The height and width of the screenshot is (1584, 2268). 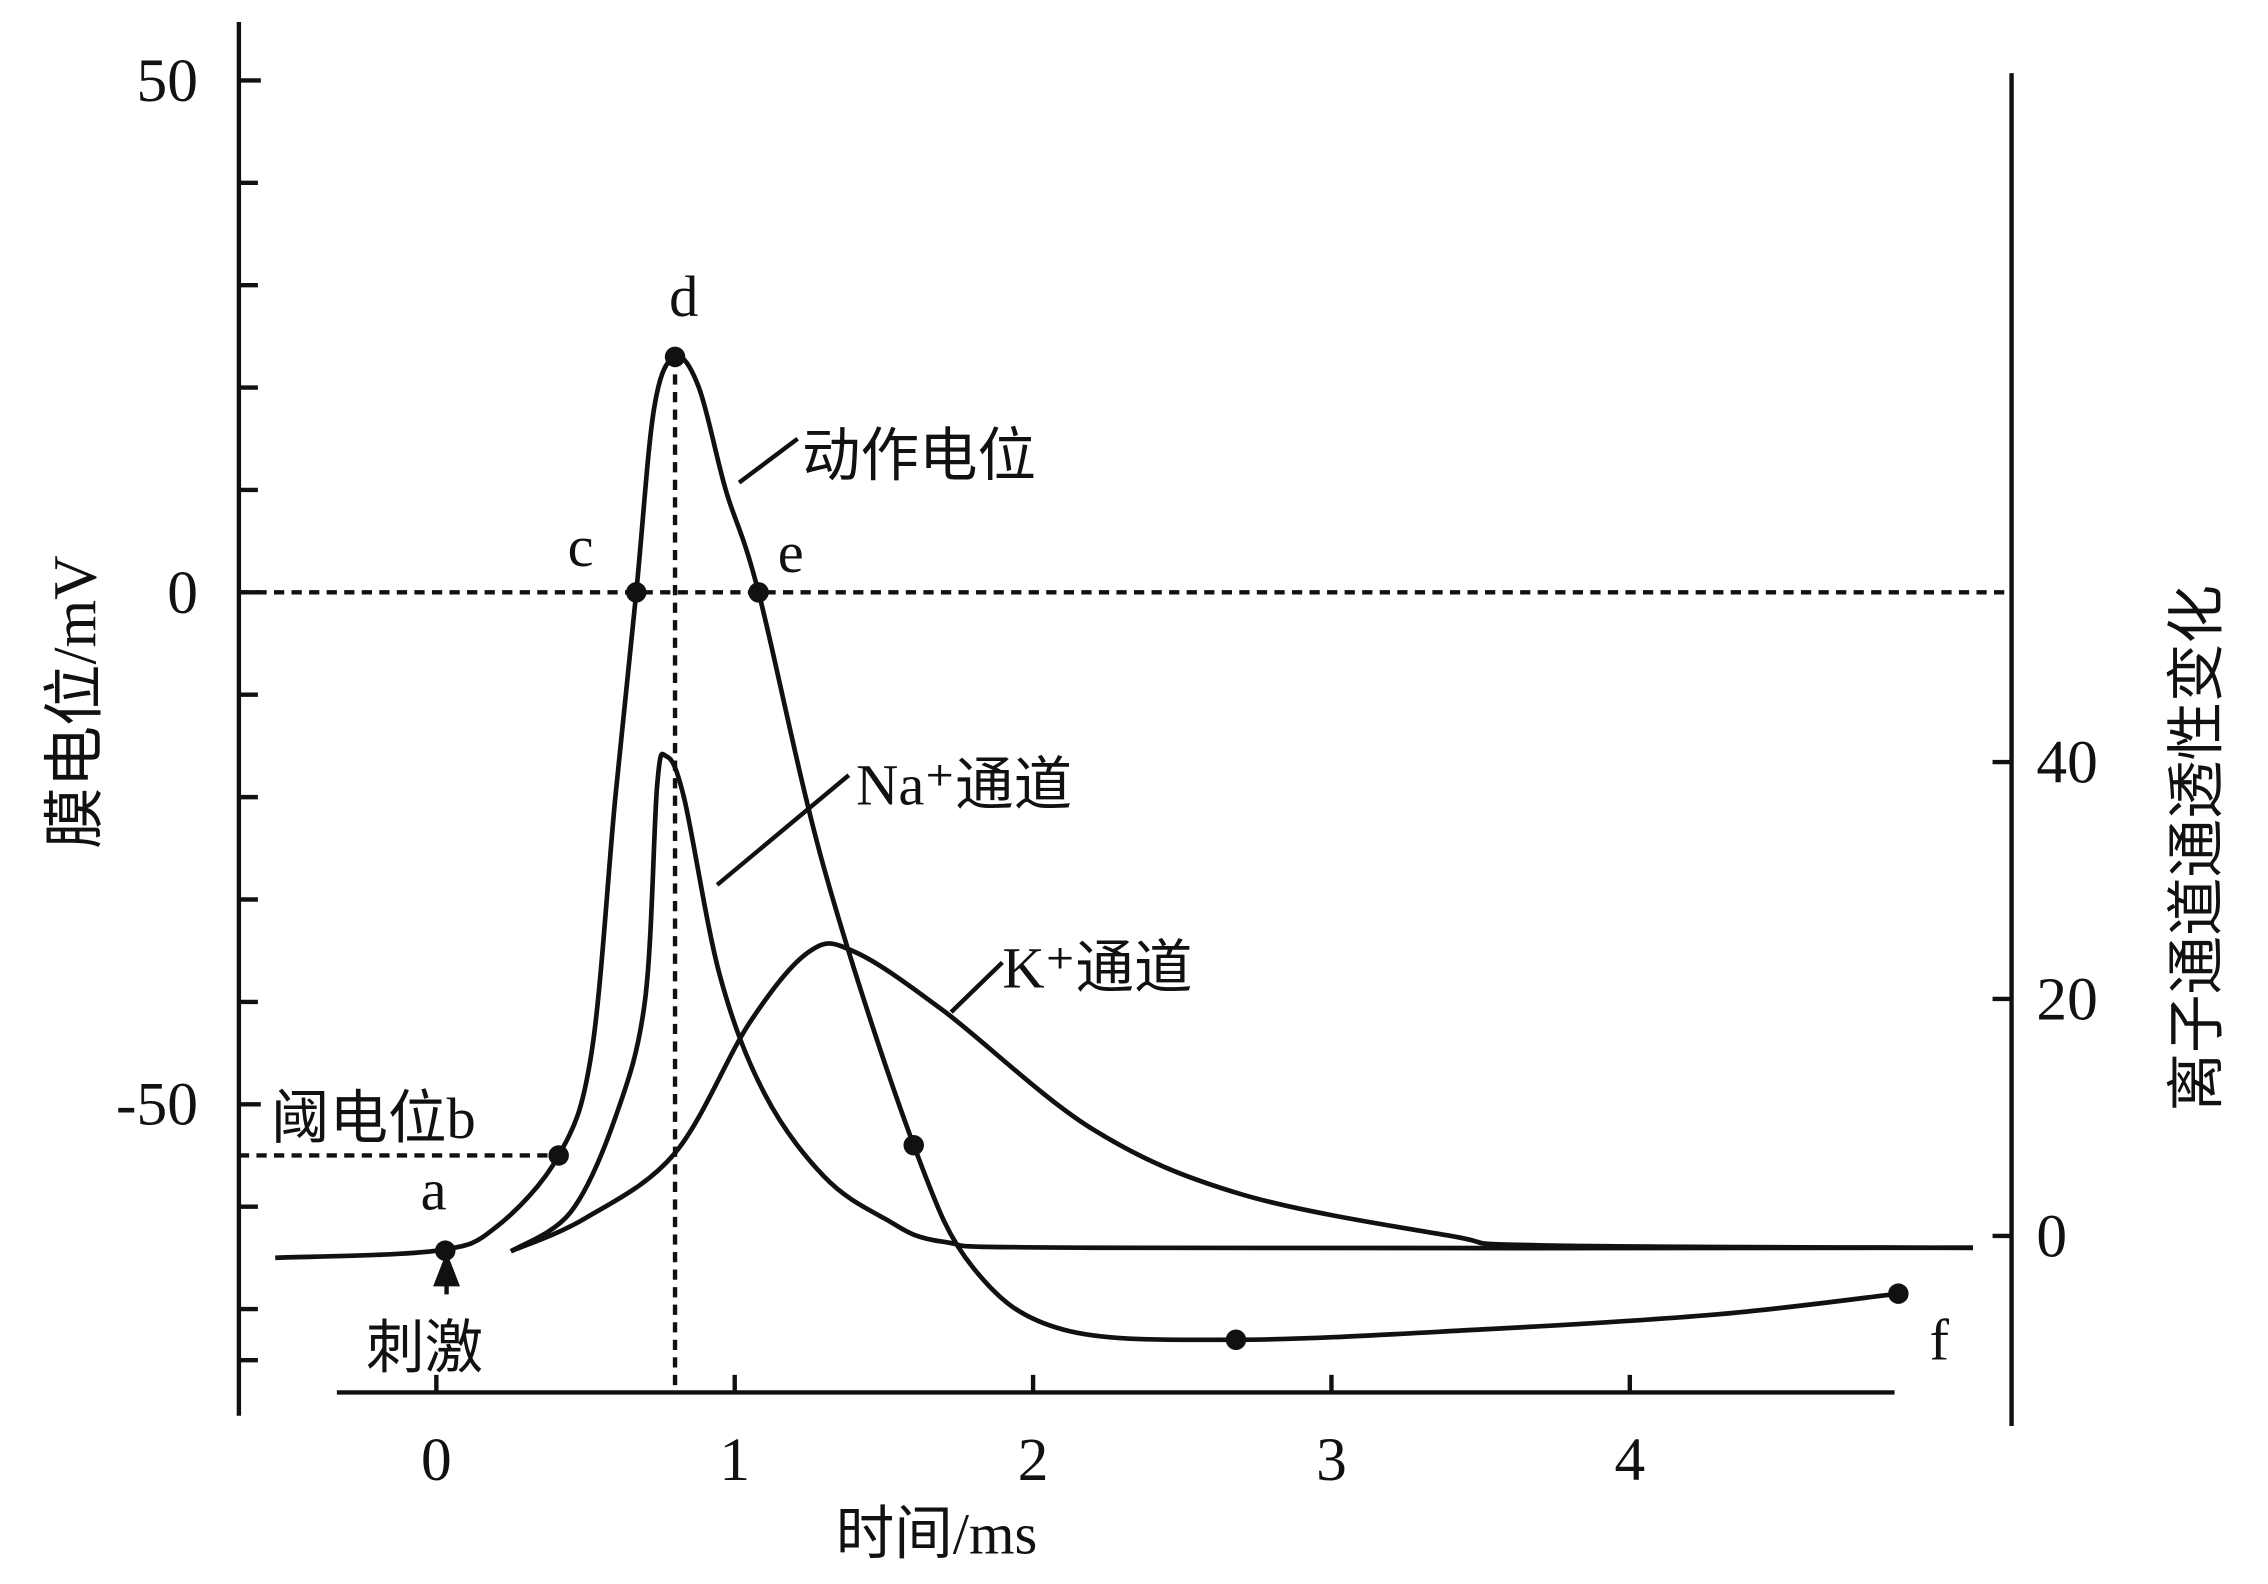 I want to click on na-leader-line, so click(x=783, y=830).